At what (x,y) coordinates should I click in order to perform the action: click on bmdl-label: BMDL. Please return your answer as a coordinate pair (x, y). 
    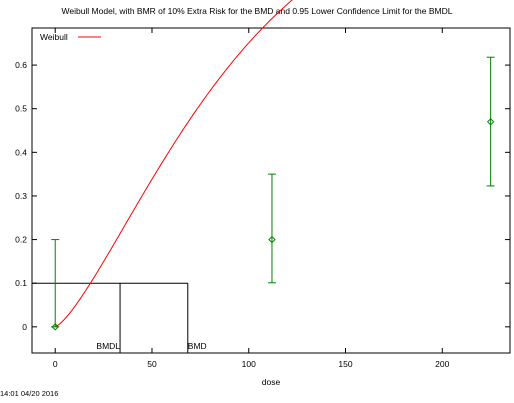
    Looking at the image, I should click on (108, 346).